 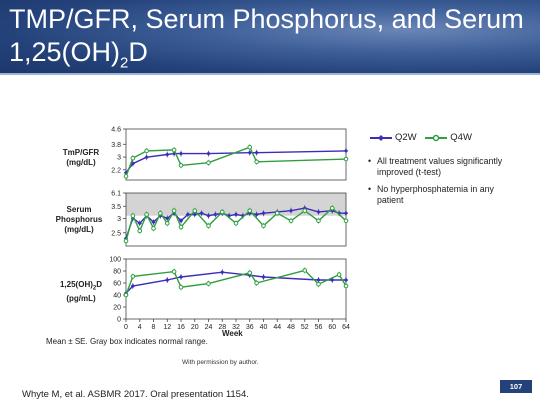 What do you see at coordinates (81, 162) in the screenshot?
I see `tmp-ylabel-2: (mg/dL)` at bounding box center [81, 162].